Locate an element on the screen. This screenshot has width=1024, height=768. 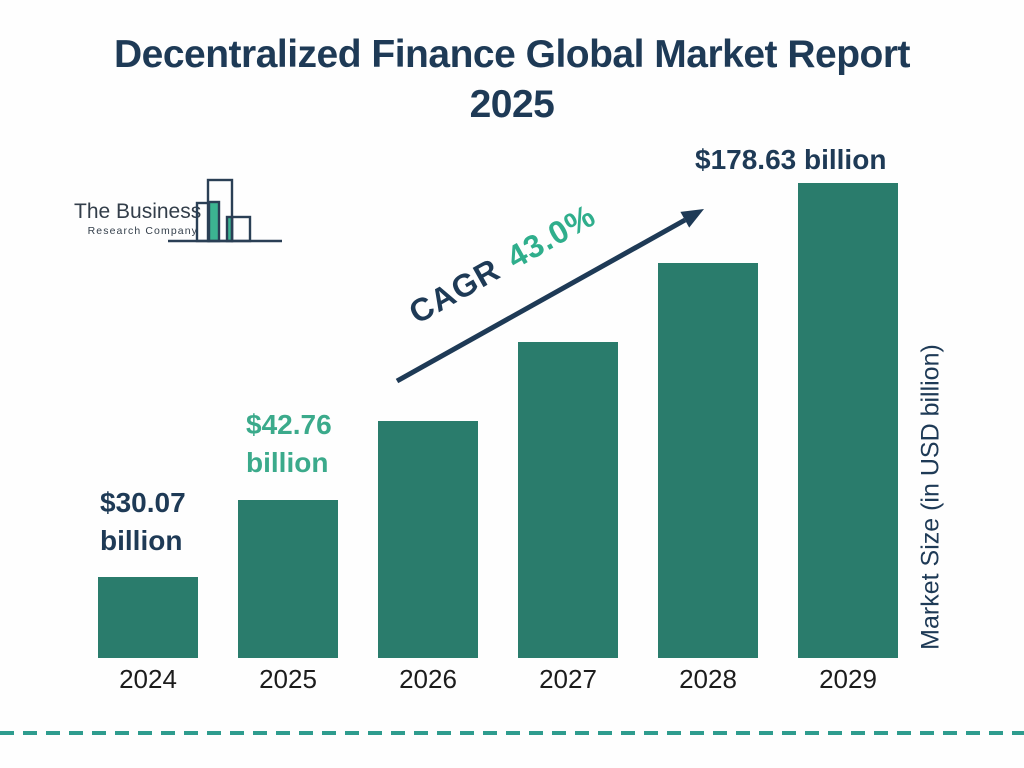
y-axis-label: Market Size (in USD billion) is located at coordinates (930, 497).